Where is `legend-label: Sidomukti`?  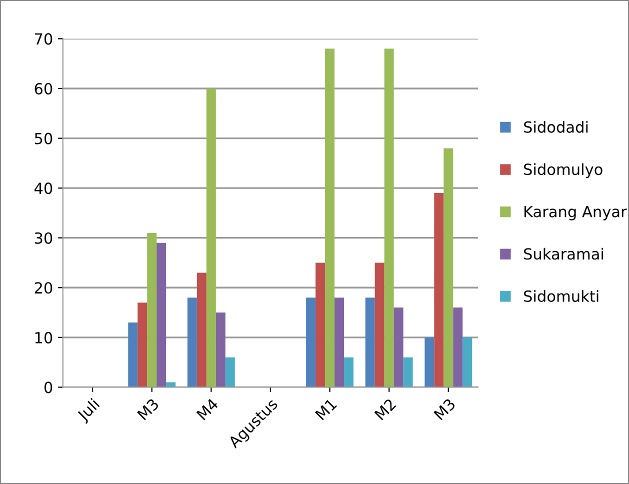
legend-label: Sidomukti is located at coordinates (561, 296).